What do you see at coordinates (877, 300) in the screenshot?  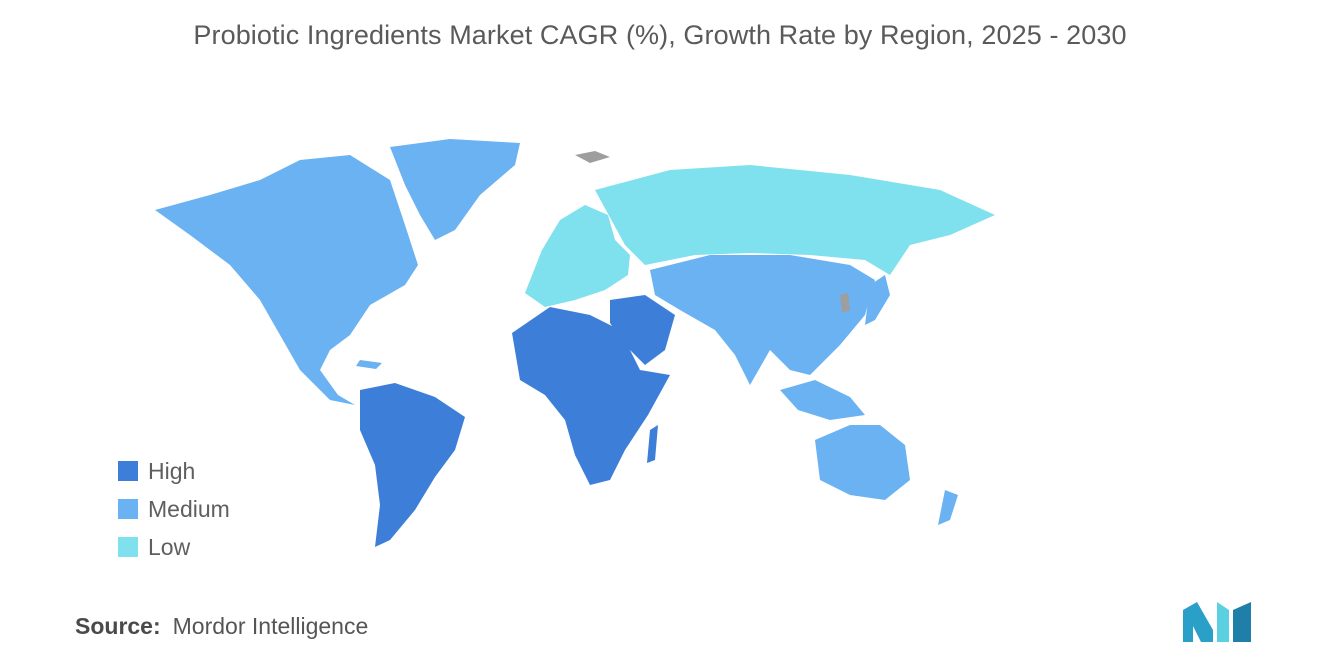 I see `region-japan` at bounding box center [877, 300].